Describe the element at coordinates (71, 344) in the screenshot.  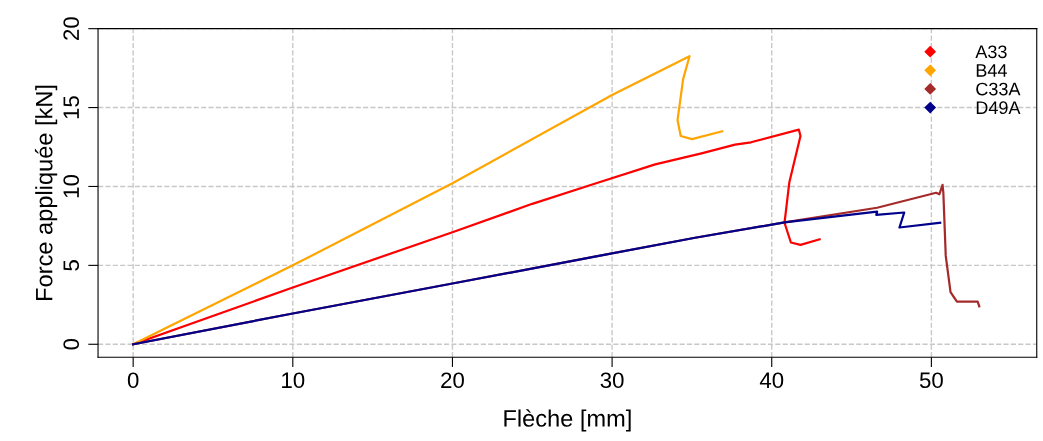
I see `y-tick-label: 0` at that location.